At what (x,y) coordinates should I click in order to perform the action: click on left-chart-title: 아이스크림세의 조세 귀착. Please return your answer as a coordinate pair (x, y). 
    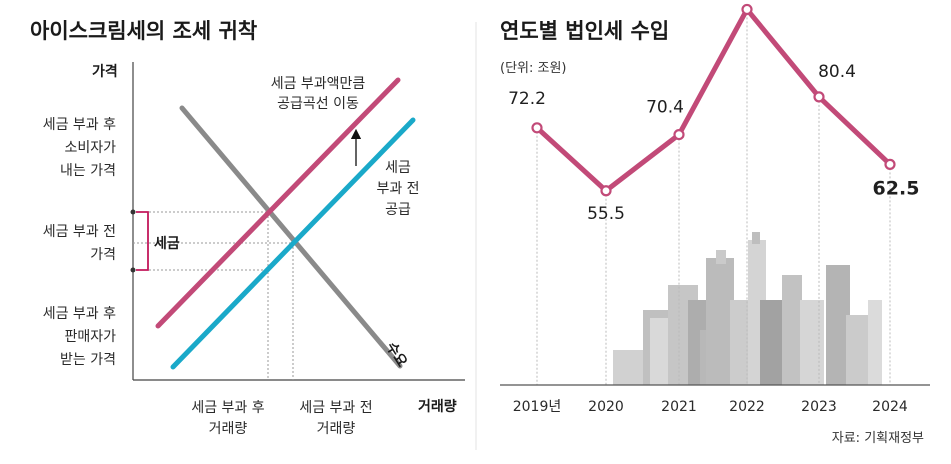
    Looking at the image, I should click on (143, 31).